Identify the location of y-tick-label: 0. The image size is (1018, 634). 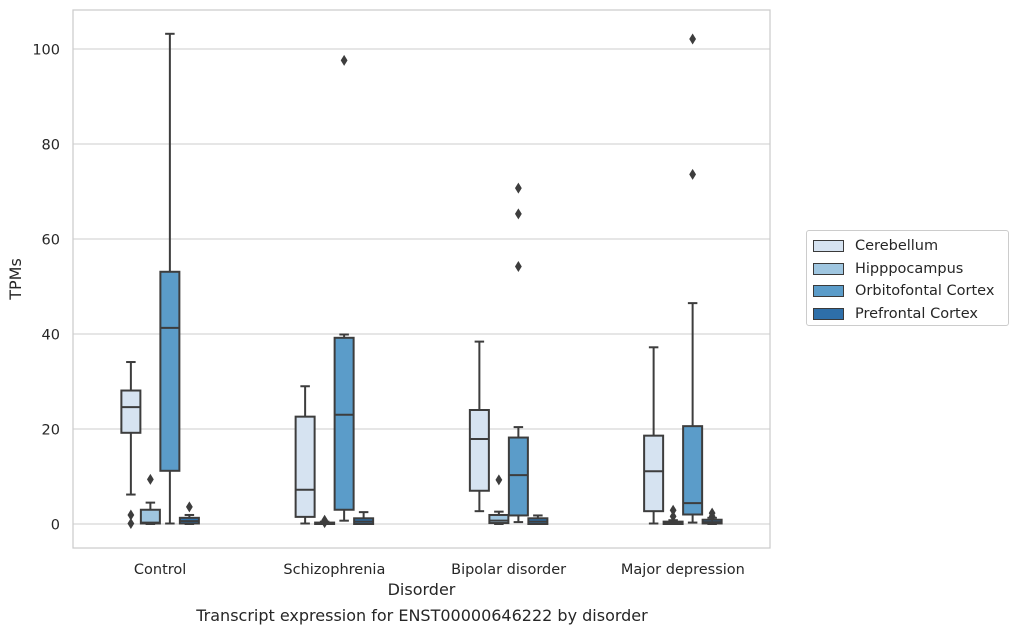
(55, 526).